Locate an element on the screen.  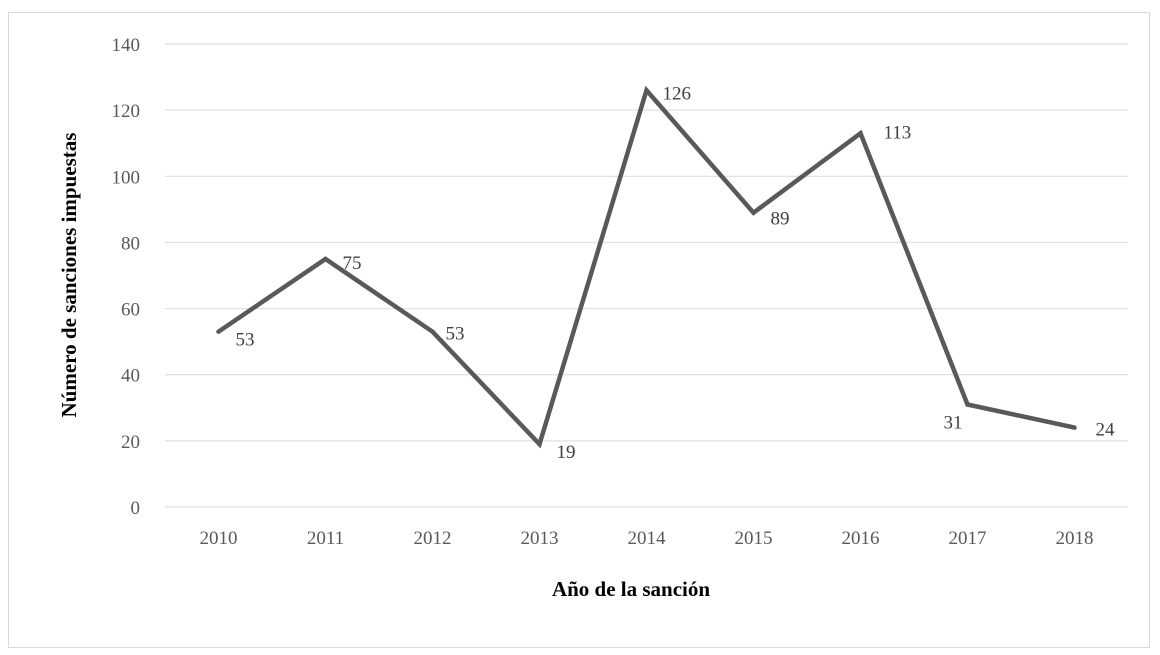
data-label: 126 is located at coordinates (677, 93).